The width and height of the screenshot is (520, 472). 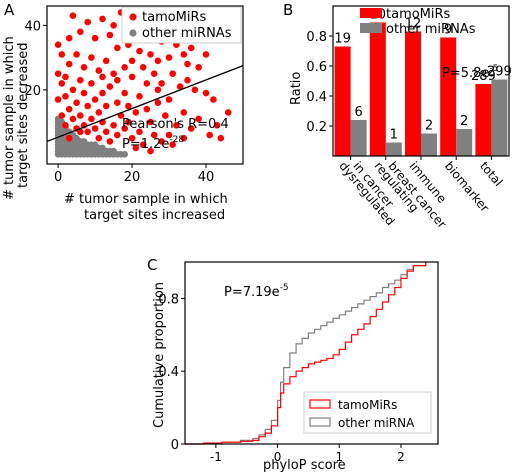 What do you see at coordinates (174, 17) in the screenshot?
I see `panel-a-legend-label-tamo: tamoMiRs` at bounding box center [174, 17].